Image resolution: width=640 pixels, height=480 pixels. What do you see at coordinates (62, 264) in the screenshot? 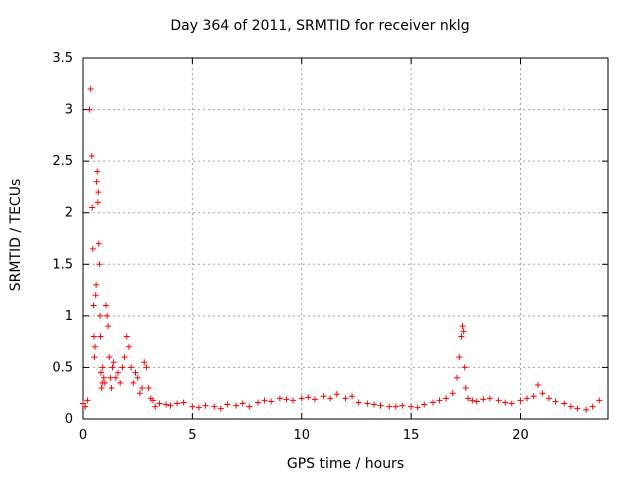
I see `y-tick-label: 1.5` at bounding box center [62, 264].